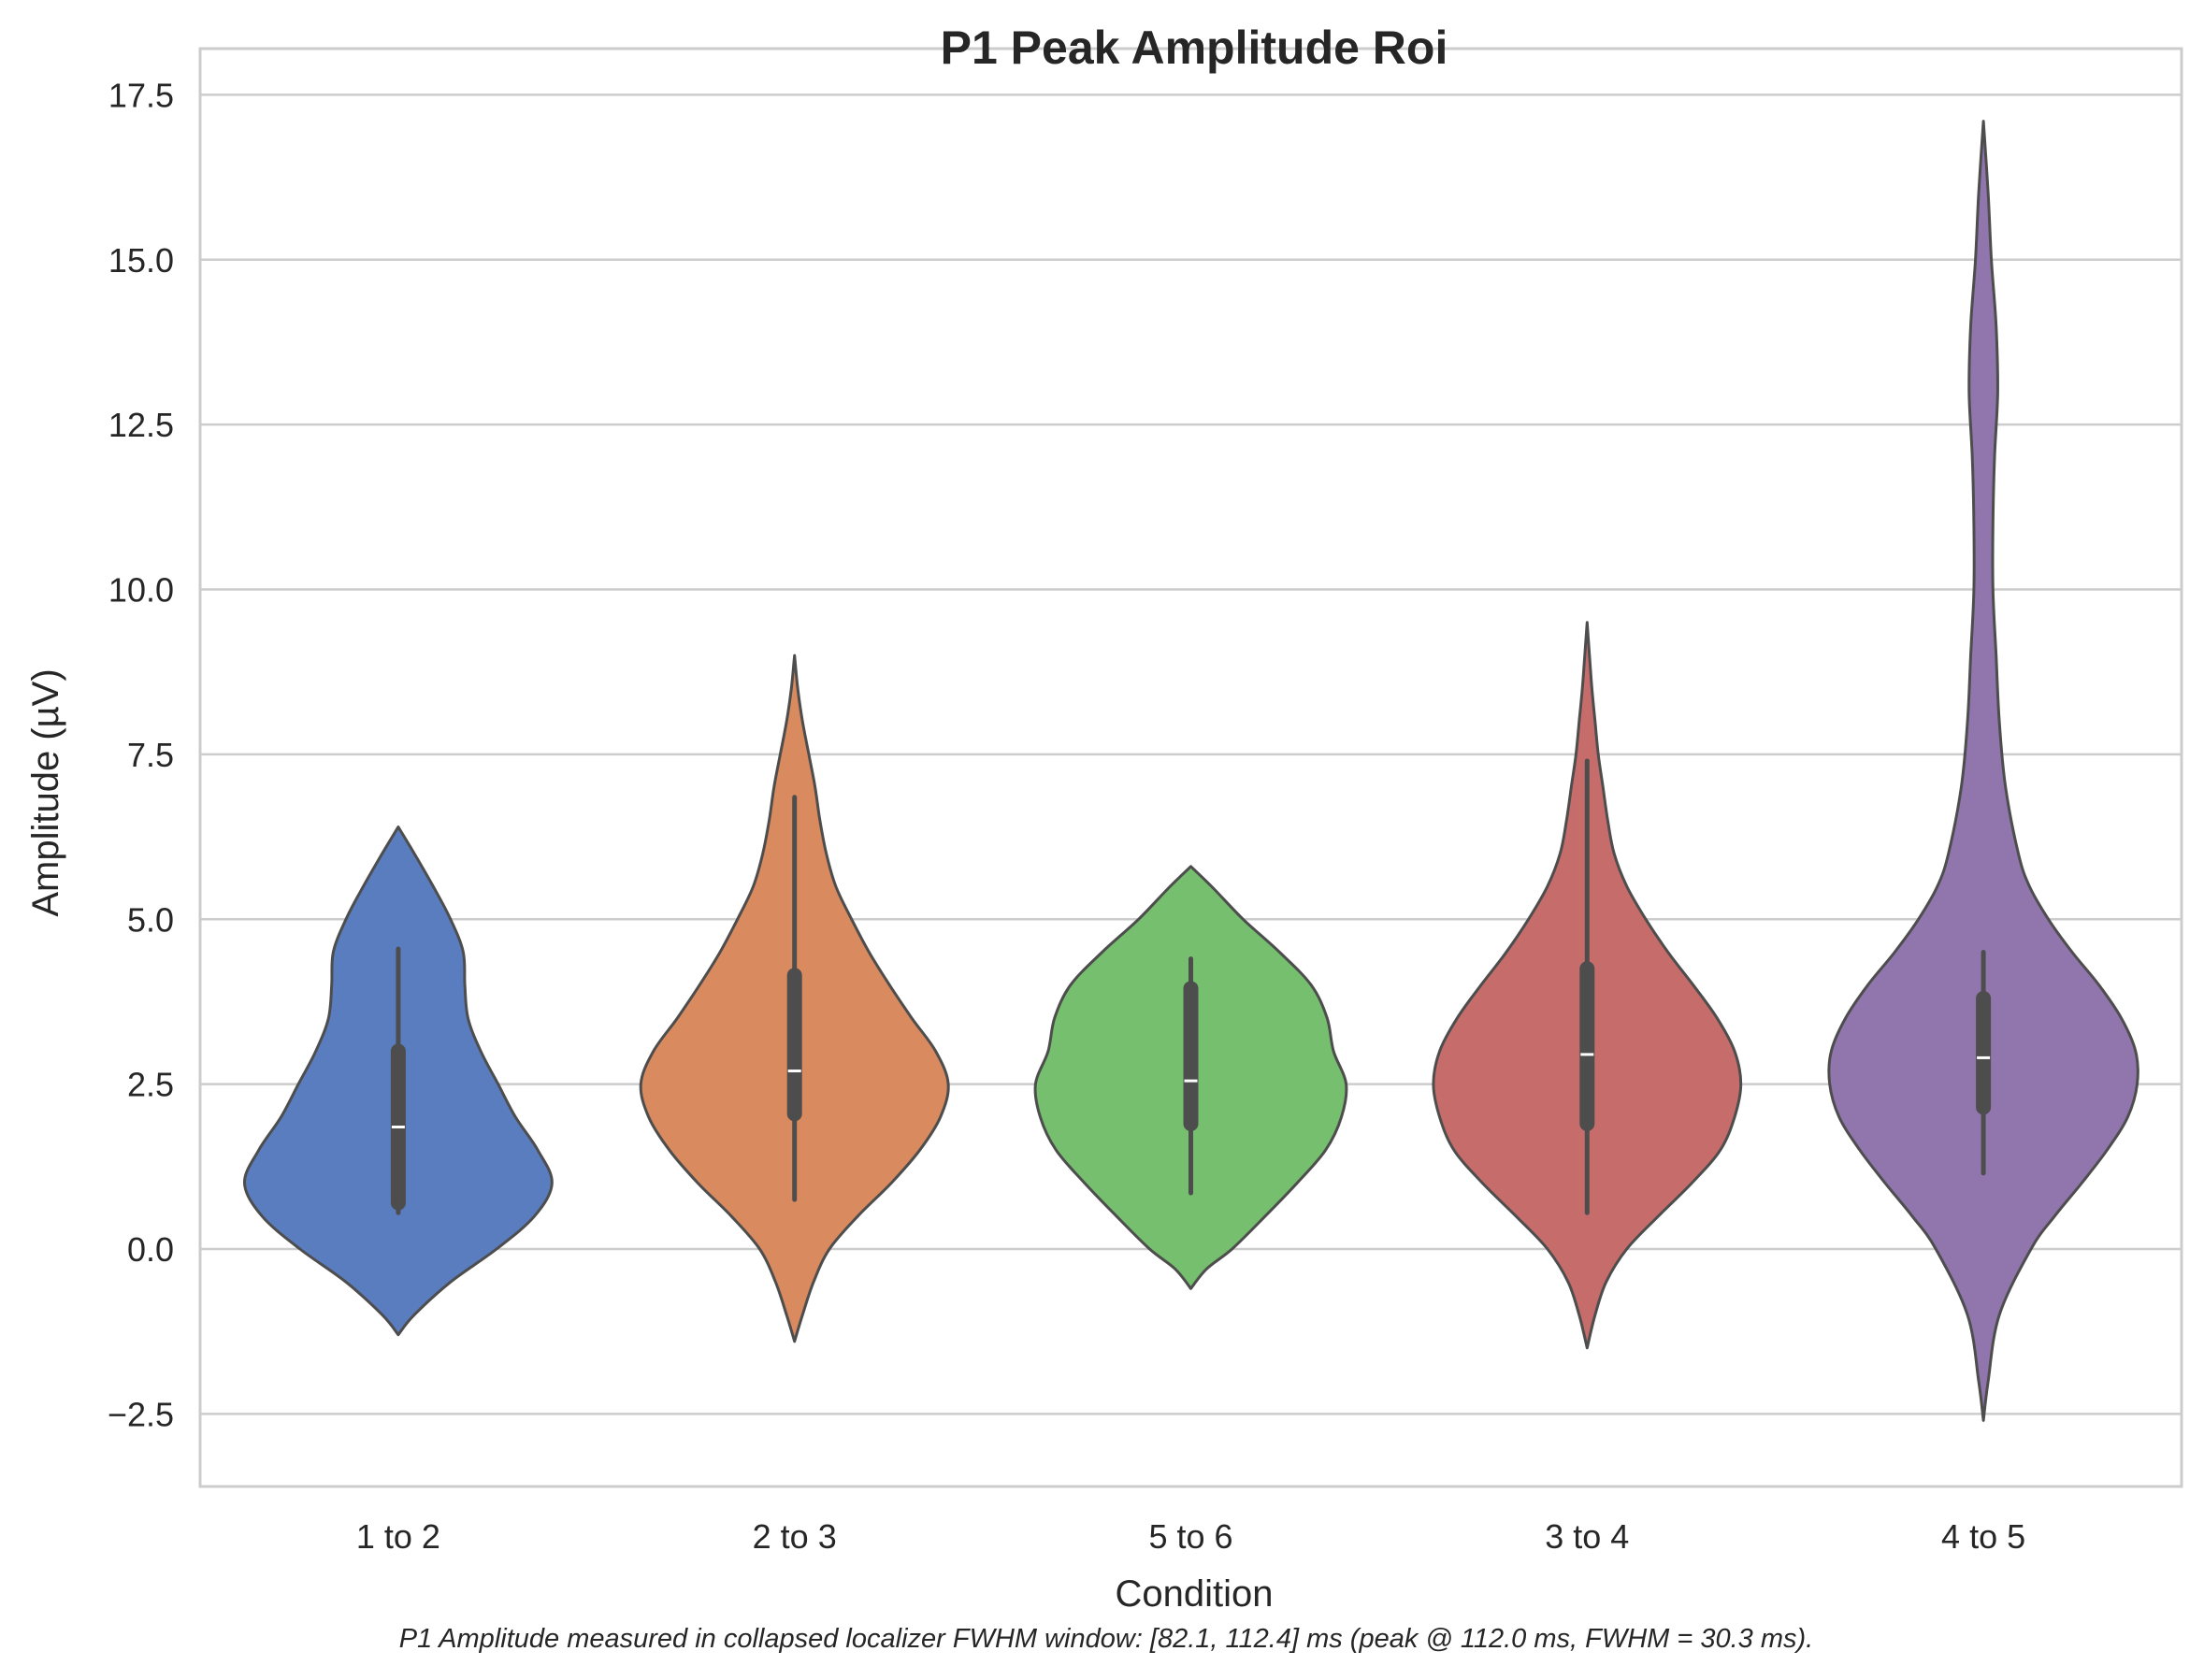 The width and height of the screenshot is (2204, 1680). I want to click on y-axis-label: Amplitude (µV), so click(45, 792).